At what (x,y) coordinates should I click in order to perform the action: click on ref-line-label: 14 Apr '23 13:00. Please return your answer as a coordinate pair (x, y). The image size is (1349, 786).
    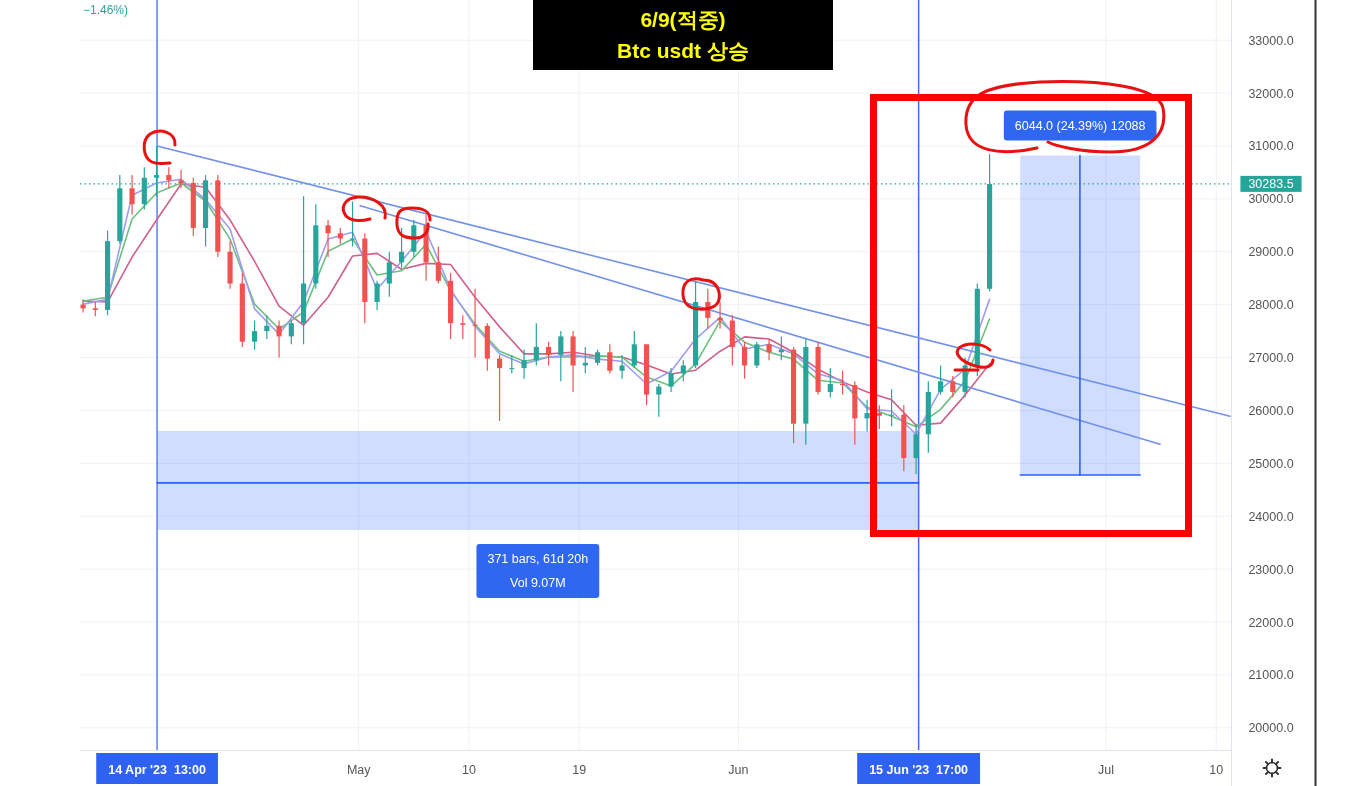
    Looking at the image, I should click on (157, 770).